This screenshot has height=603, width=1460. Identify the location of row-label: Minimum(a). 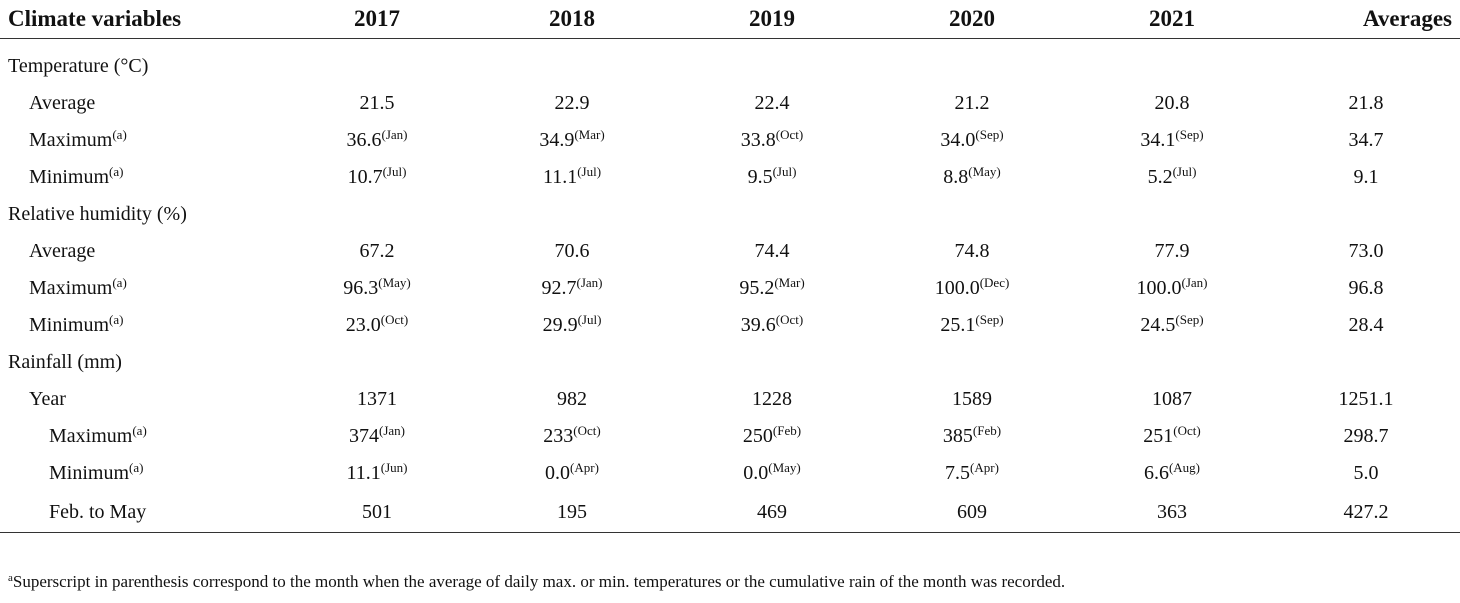
(141, 325).